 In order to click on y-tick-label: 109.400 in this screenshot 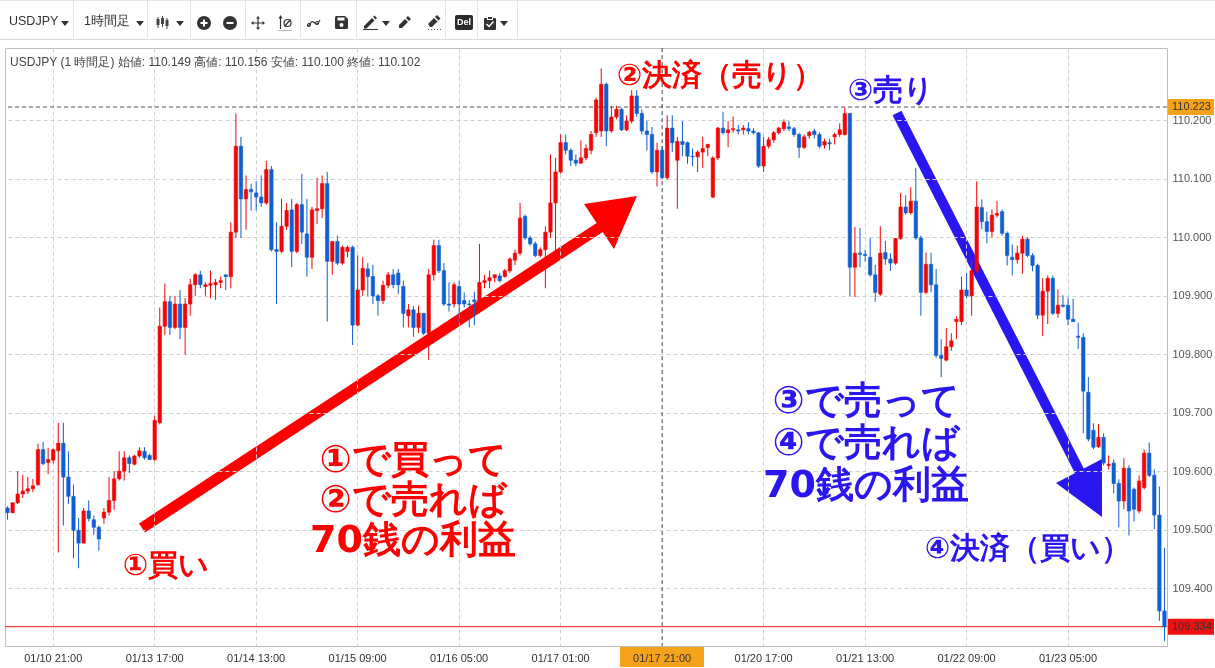, I will do `click(1192, 587)`.